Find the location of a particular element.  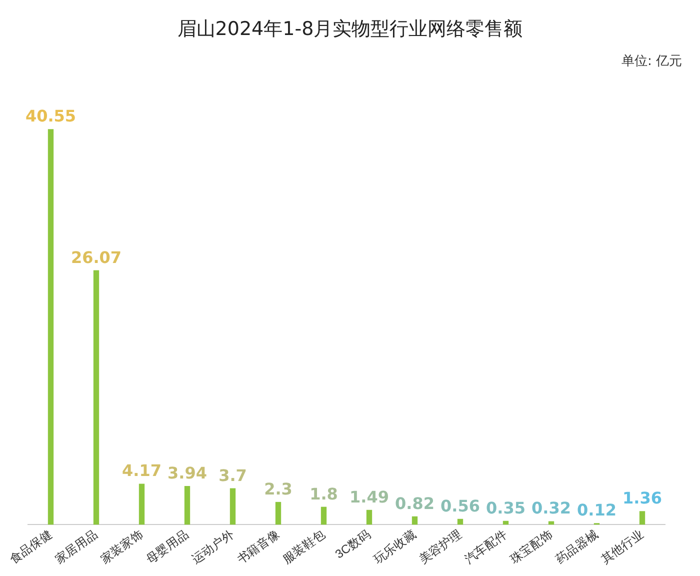

x-tick-label: 玩乐收藏 is located at coordinates (394, 546).